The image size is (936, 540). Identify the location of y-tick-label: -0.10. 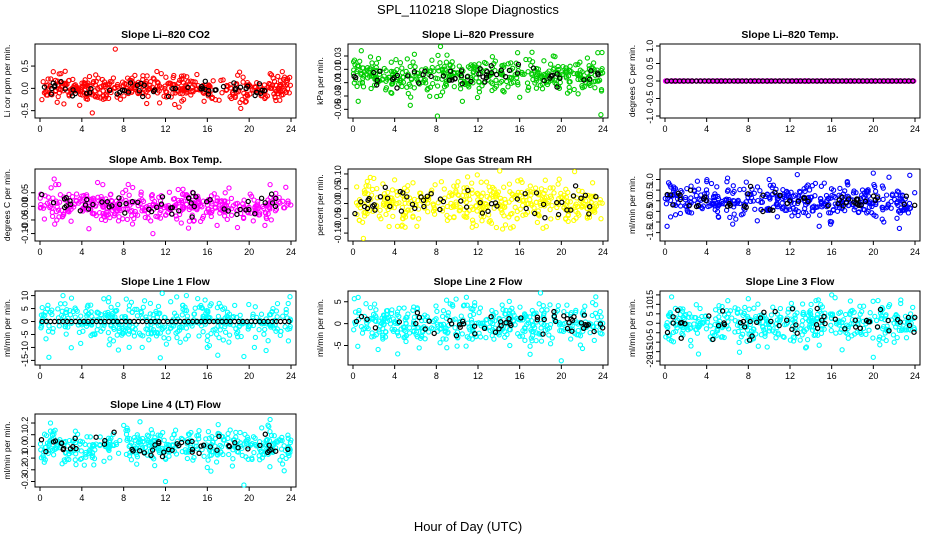
(25, 233).